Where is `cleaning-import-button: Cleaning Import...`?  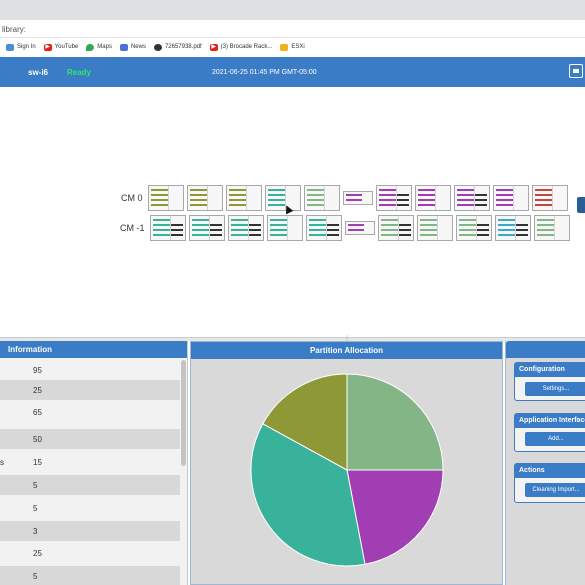
cleaning-import-button: Cleaning Import... is located at coordinates (555, 490).